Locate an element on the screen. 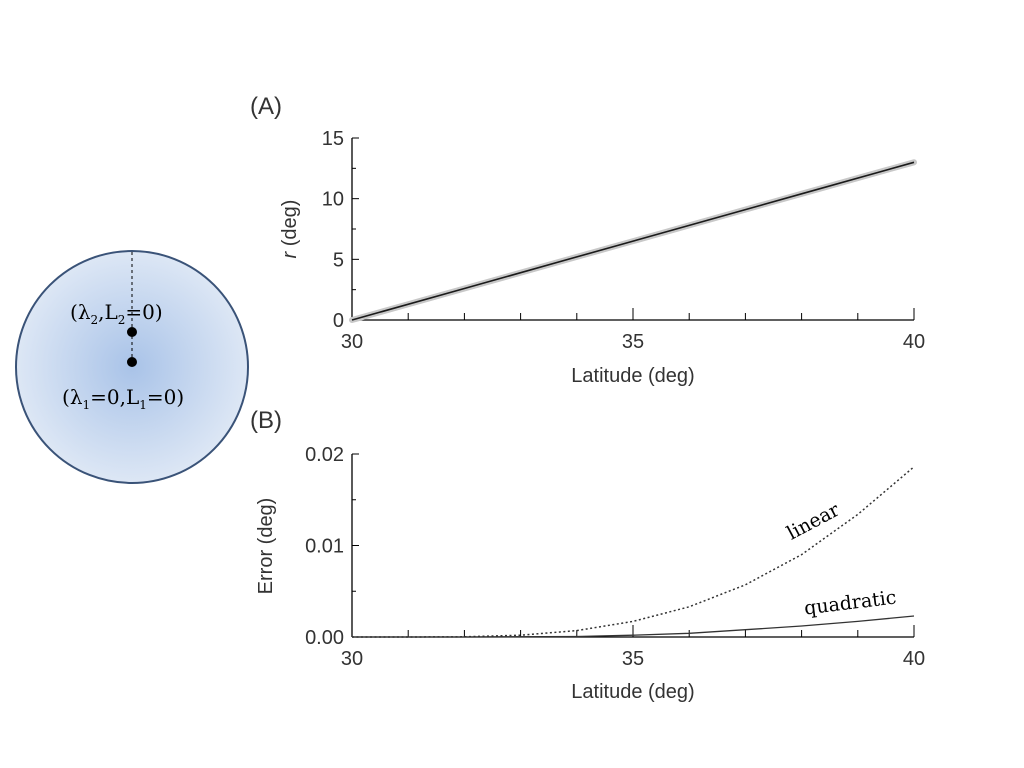  panel-b-x-tick-label: 40 is located at coordinates (914, 659).